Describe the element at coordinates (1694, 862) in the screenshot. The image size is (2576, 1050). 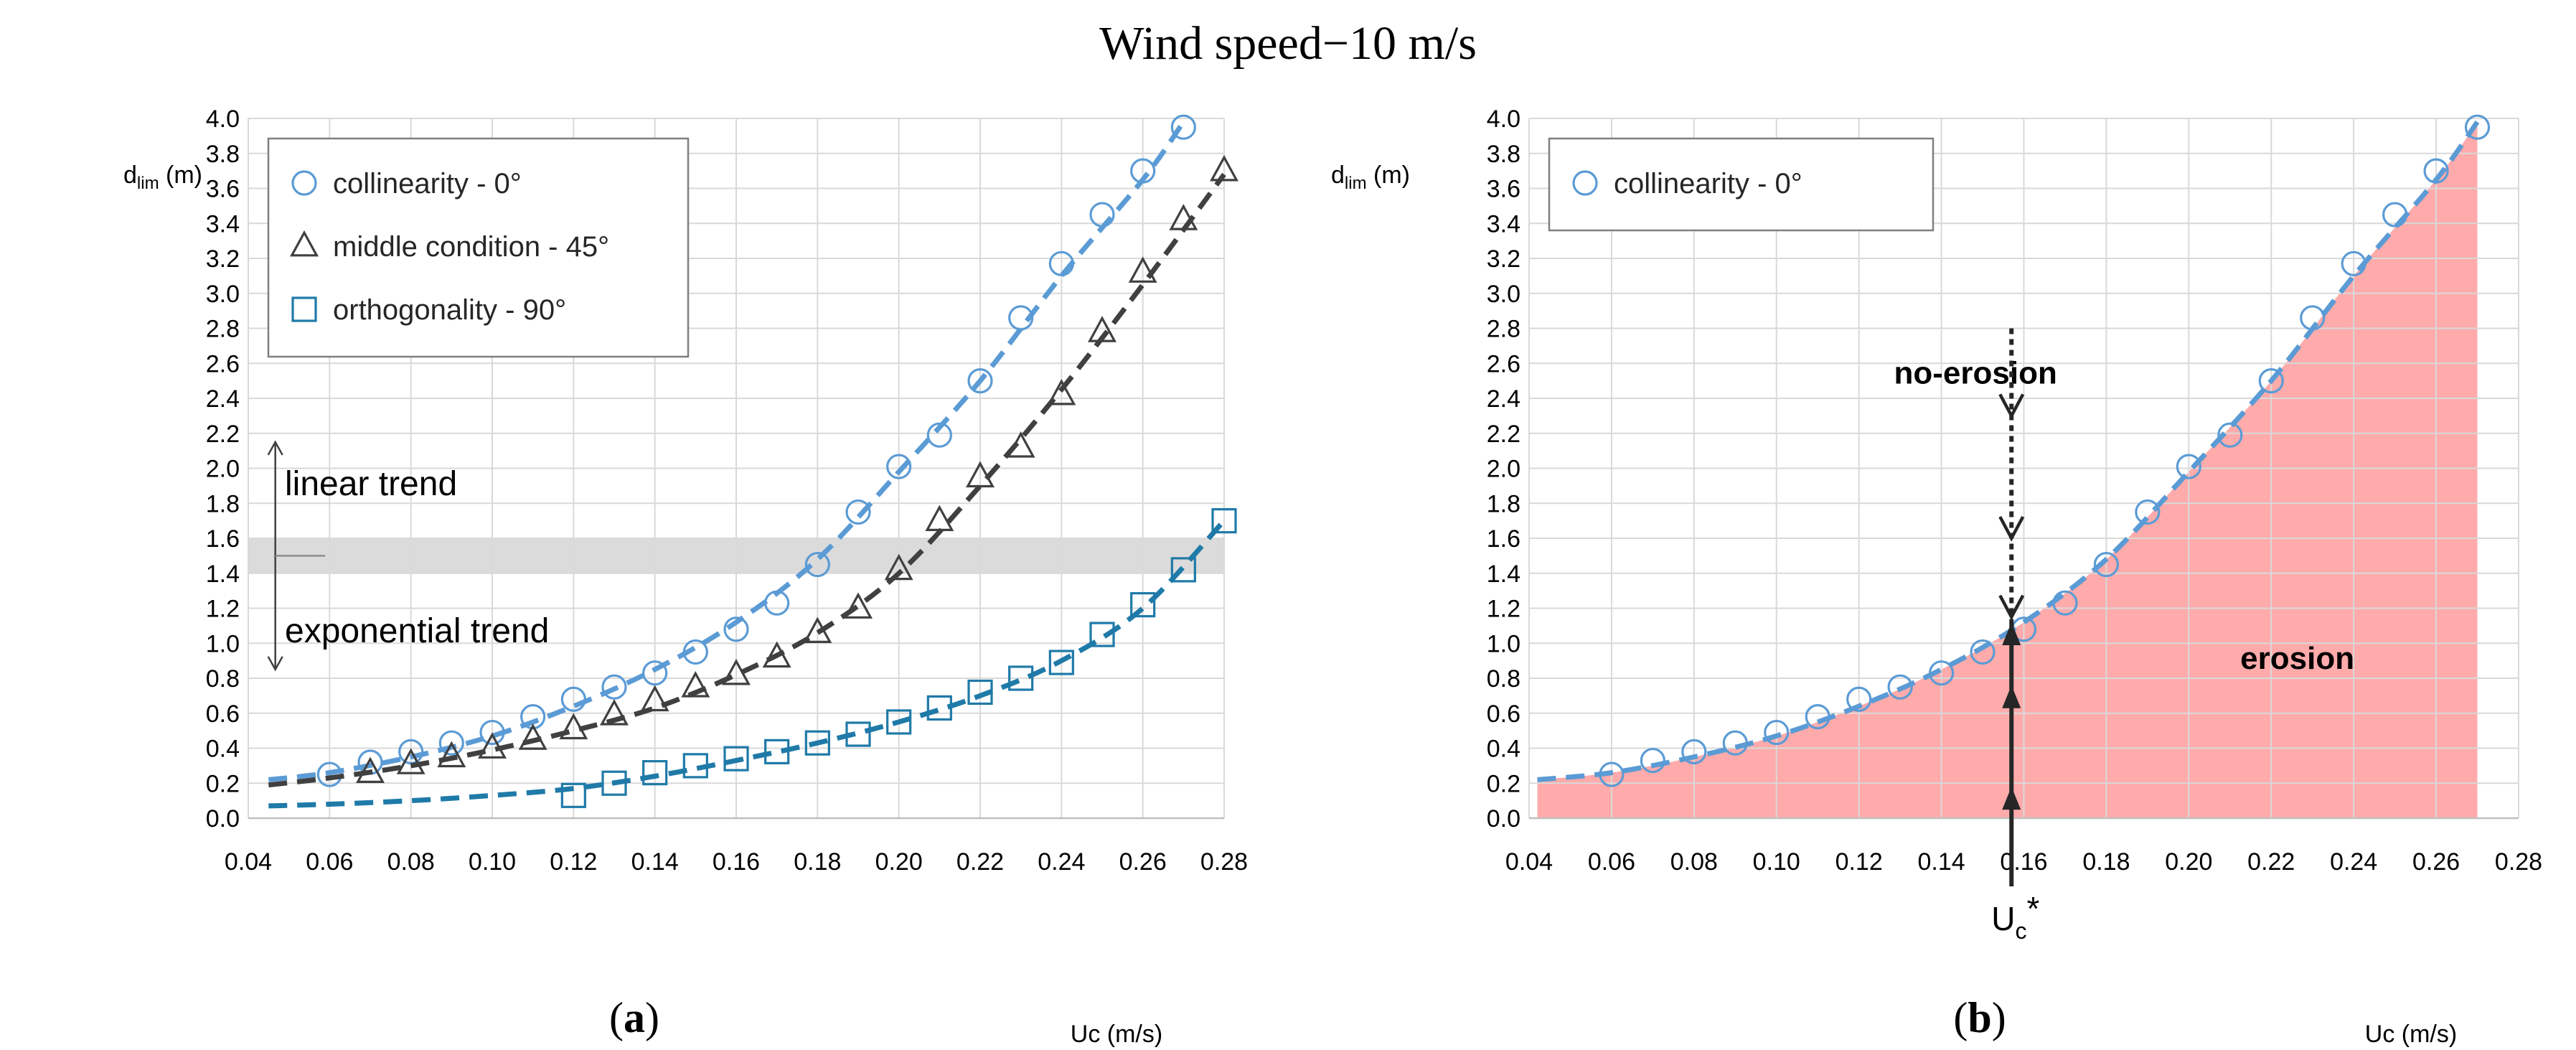
I see `panel-b-x-tick-label: 0.08` at that location.